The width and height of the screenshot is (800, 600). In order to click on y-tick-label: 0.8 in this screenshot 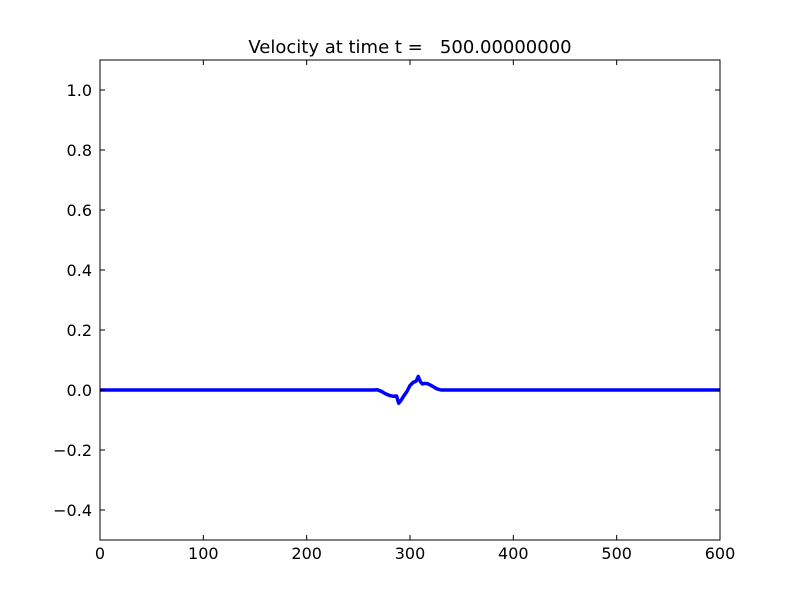, I will do `click(79, 150)`.